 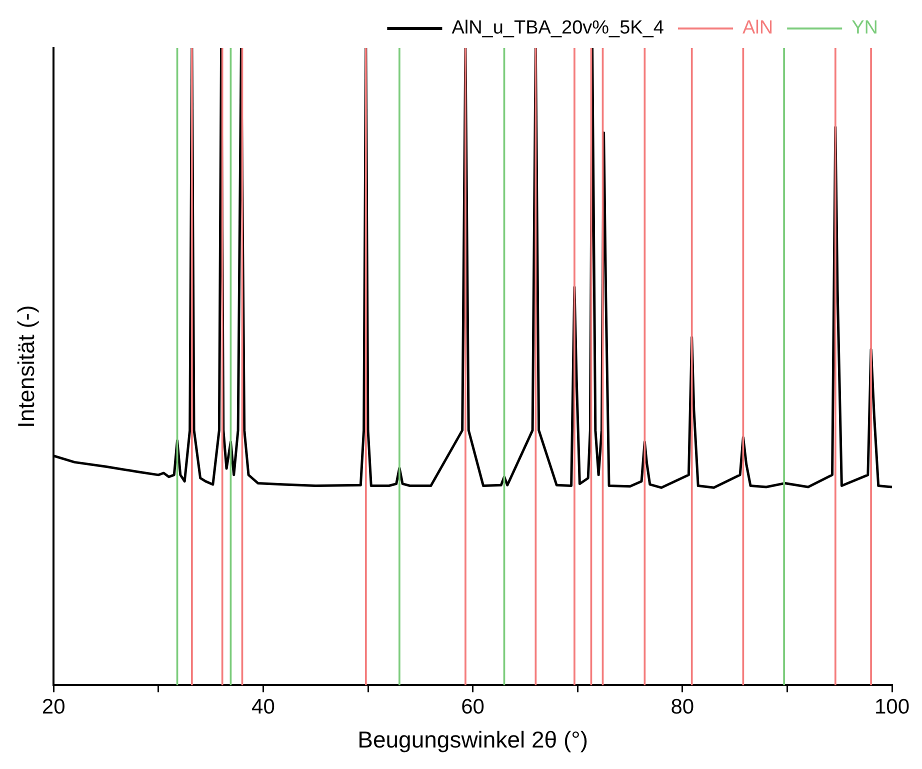 I want to click on legend-label: AlN_u_TBA_20v%_5K_4, so click(x=558, y=28).